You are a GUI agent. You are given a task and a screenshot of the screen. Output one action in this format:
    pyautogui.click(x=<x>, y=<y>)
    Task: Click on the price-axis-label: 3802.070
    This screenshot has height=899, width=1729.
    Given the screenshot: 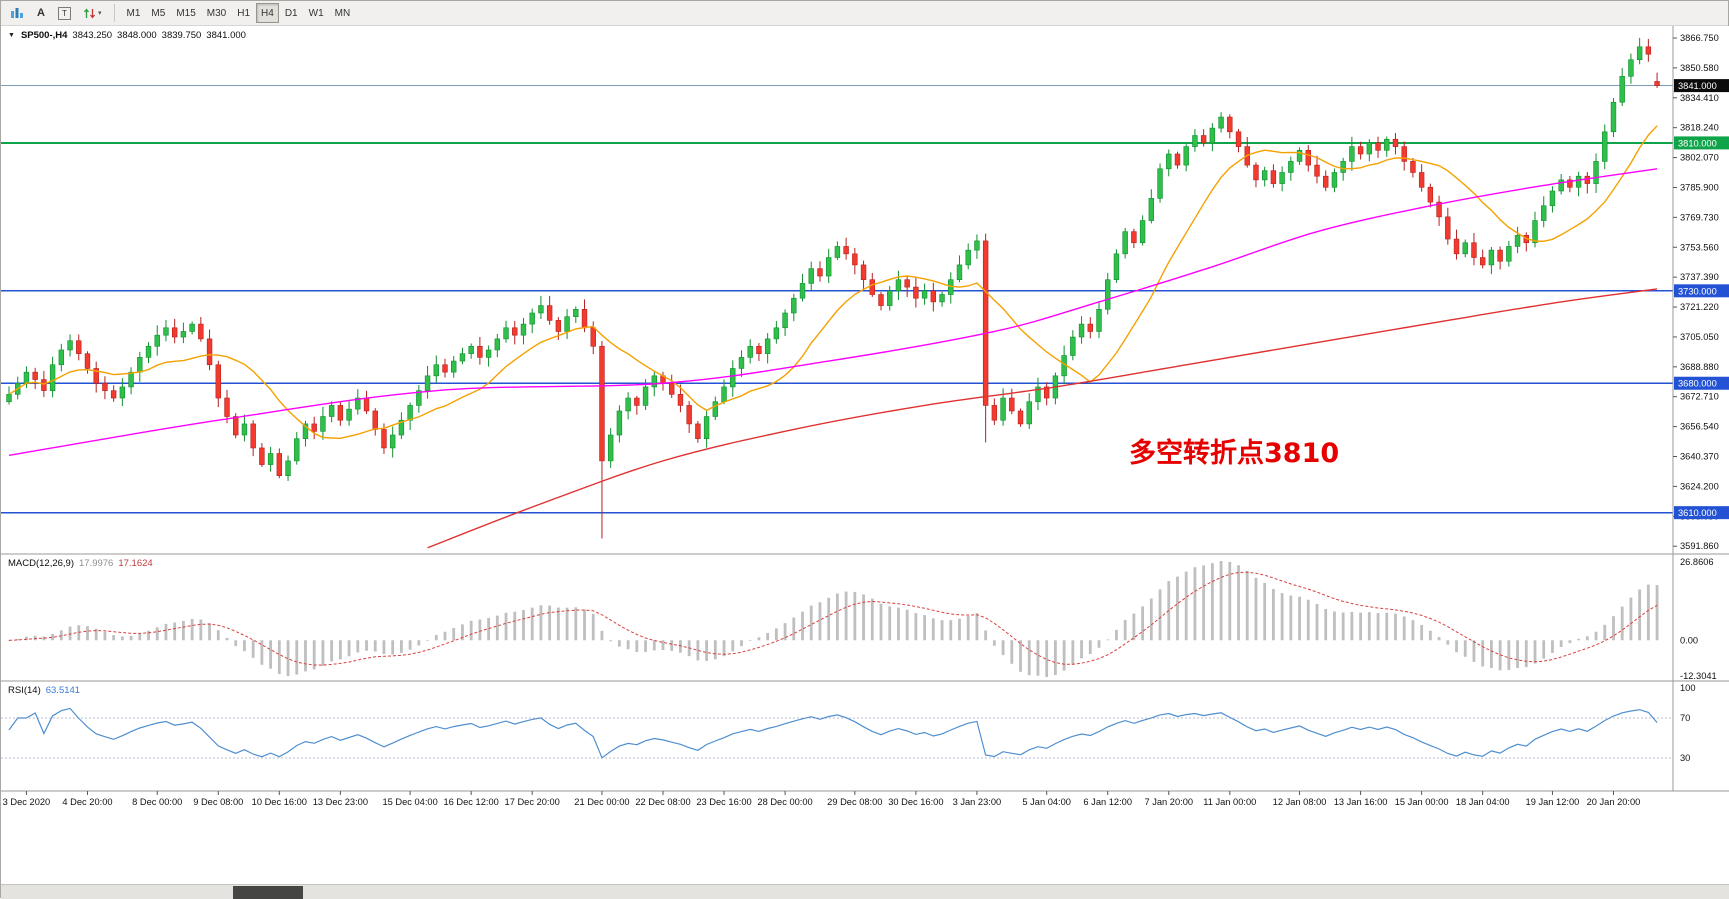 What is the action you would take?
    pyautogui.click(x=1699, y=158)
    